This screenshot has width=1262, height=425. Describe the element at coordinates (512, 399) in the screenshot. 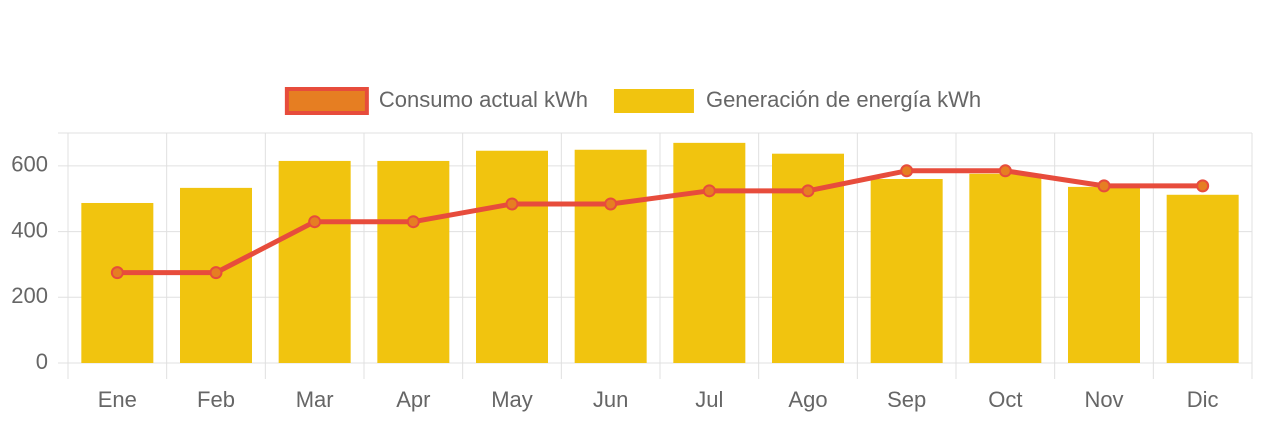

I see `x-tick-label: May` at that location.